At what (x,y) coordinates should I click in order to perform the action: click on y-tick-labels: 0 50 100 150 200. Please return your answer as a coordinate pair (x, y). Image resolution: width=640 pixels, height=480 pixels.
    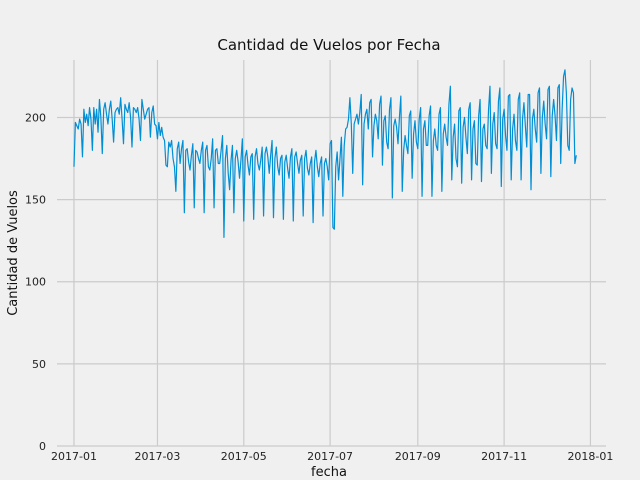
    Looking at the image, I should click on (35, 282).